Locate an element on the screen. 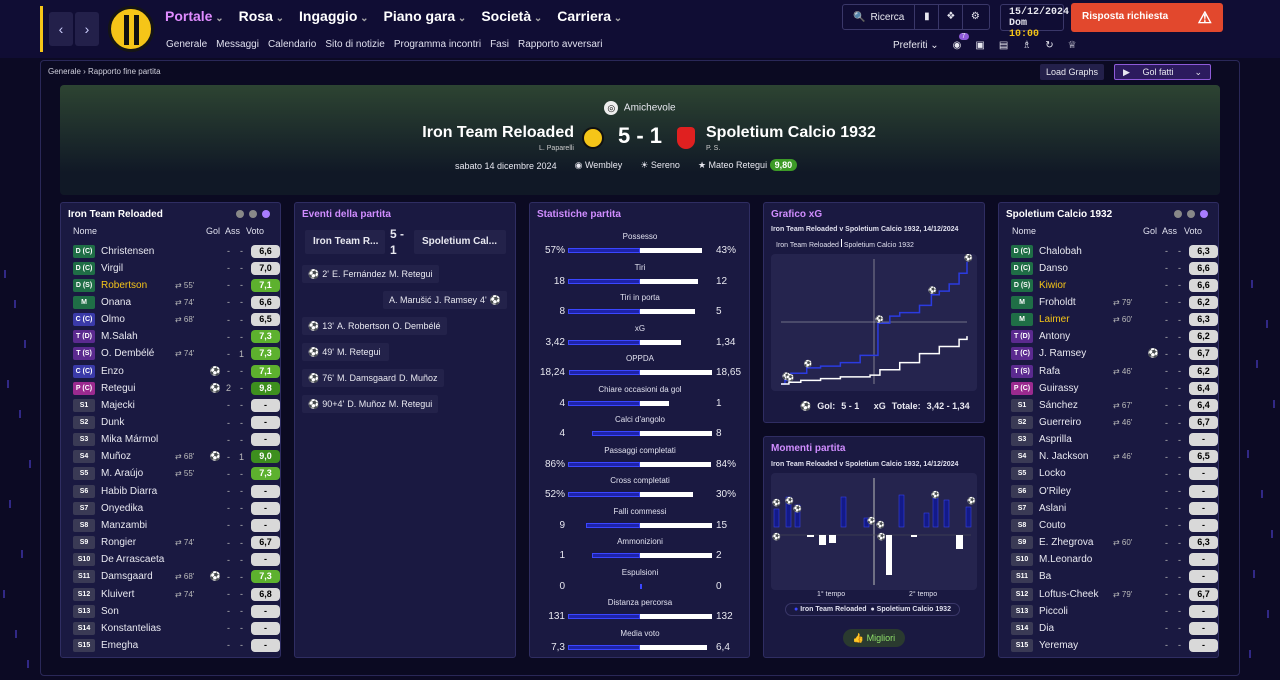  home-team-name: Iron Team Reloaded is located at coordinates (498, 132).